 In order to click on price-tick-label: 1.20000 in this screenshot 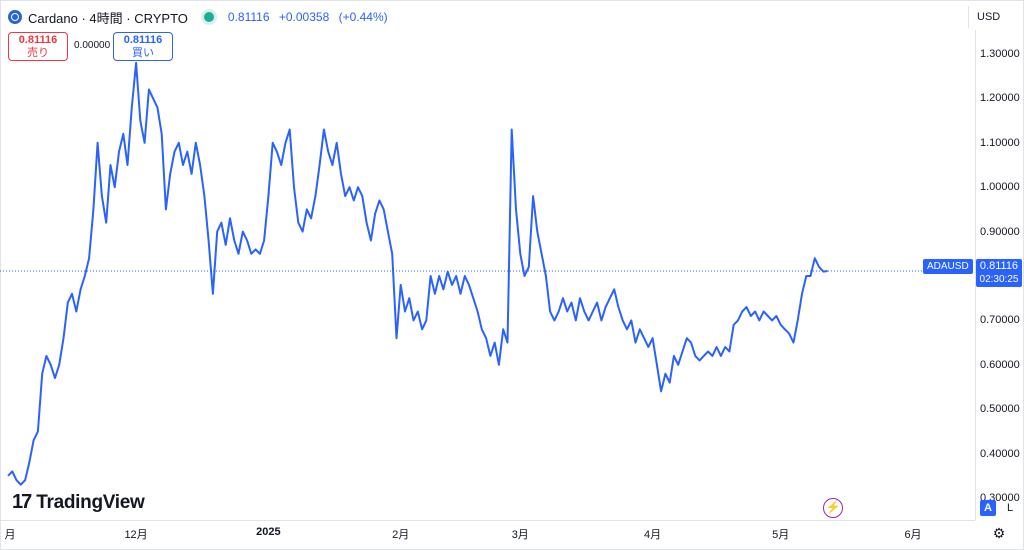, I will do `click(1000, 98)`.